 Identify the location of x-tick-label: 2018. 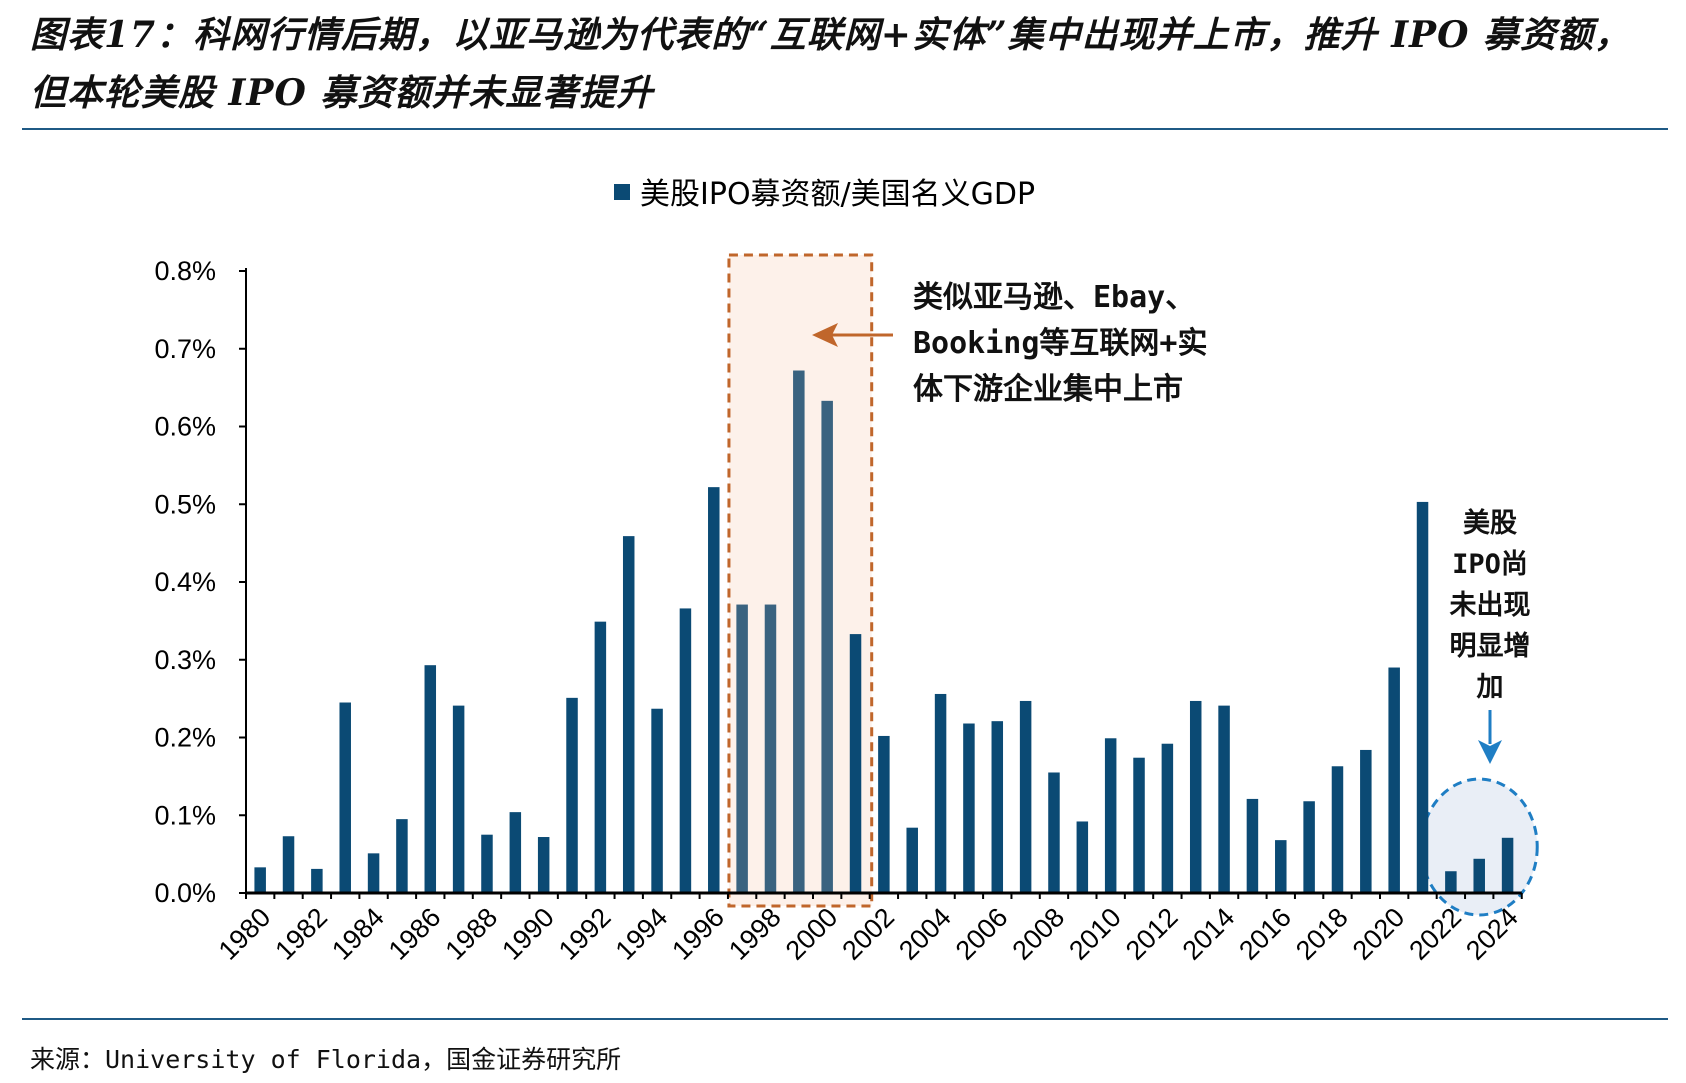
(1322, 934).